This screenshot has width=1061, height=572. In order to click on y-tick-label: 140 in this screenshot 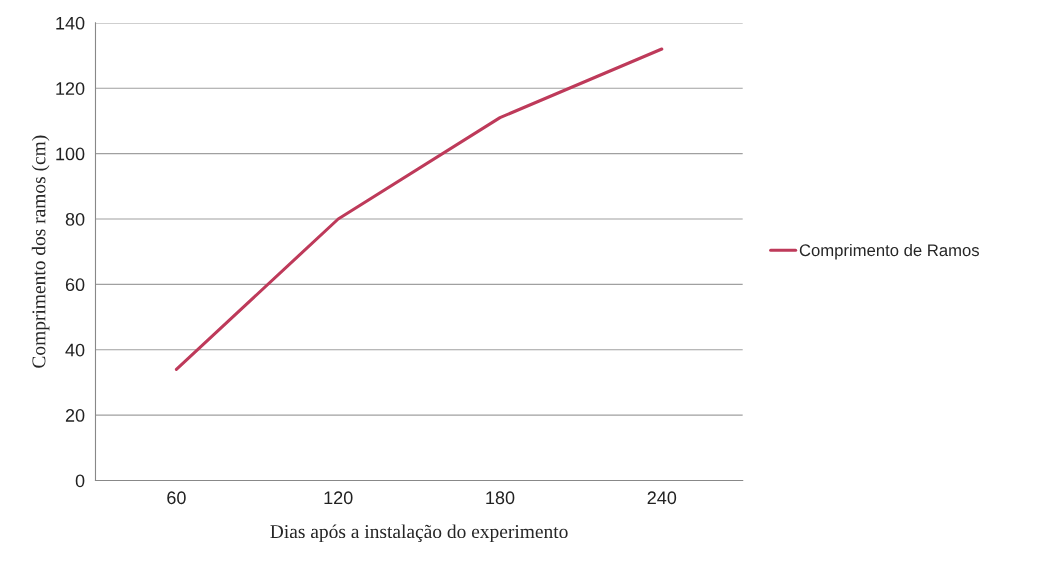, I will do `click(70, 23)`.